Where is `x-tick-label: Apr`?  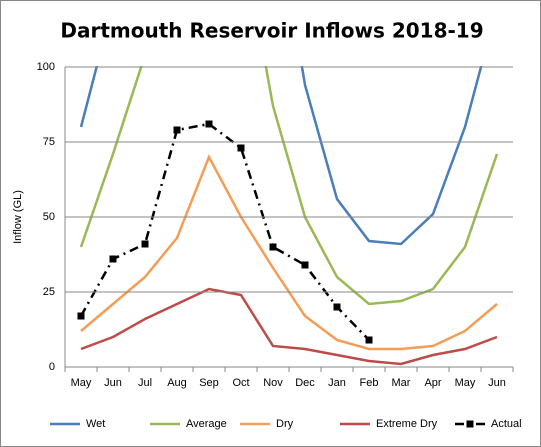
x-tick-label: Apr is located at coordinates (432, 383).